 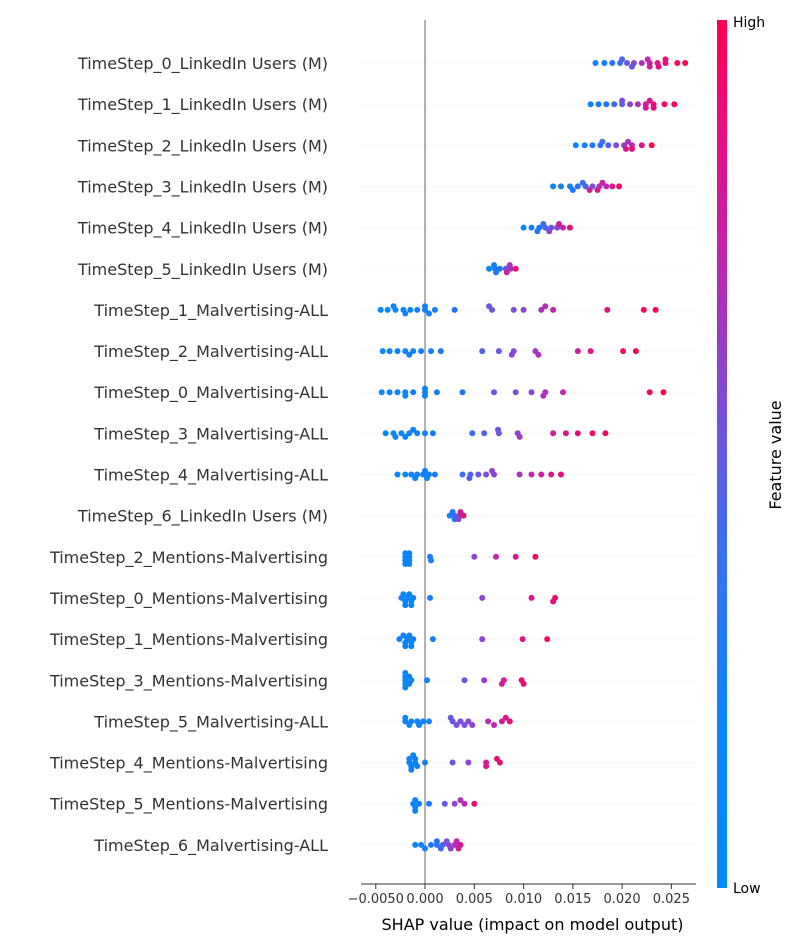 What do you see at coordinates (424, 899) in the screenshot?
I see `x-tick-label: 0.000` at bounding box center [424, 899].